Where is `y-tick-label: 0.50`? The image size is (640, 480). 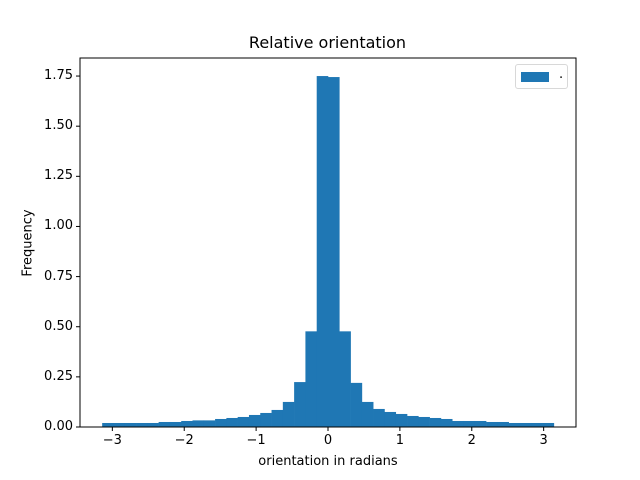
y-tick-label: 0.50 is located at coordinates (58, 326).